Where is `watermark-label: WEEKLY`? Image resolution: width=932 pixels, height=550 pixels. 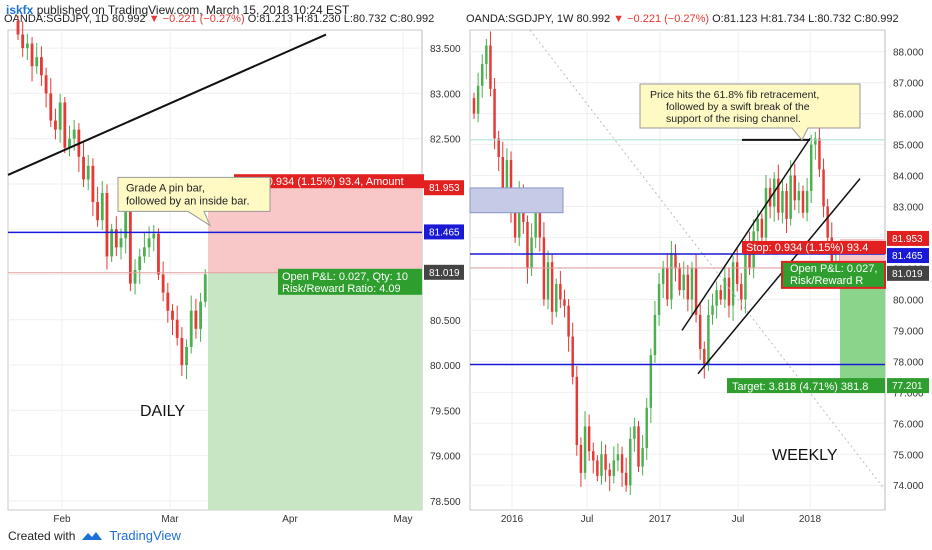
watermark-label: WEEKLY is located at coordinates (805, 455).